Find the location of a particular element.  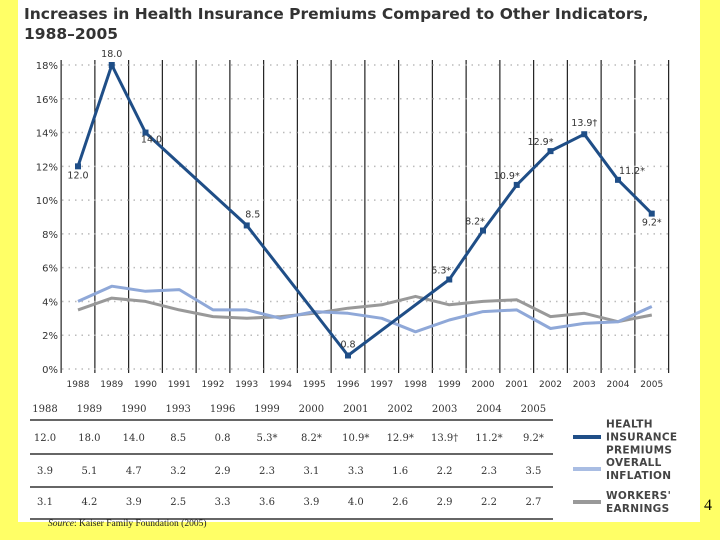

x-tick-label: 1990 is located at coordinates (145, 385).